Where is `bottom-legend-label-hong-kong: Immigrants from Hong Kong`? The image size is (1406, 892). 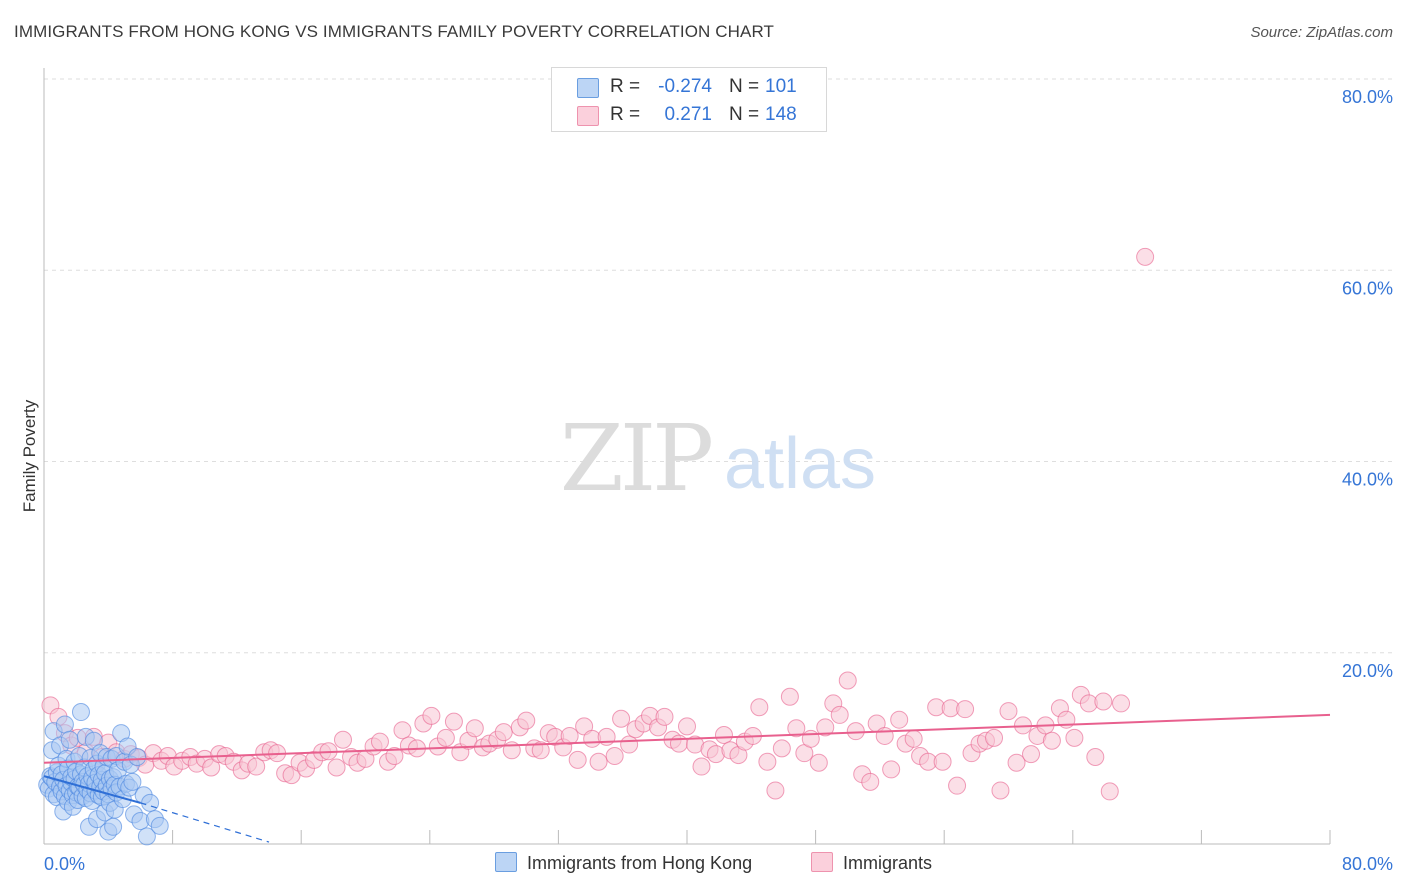 bottom-legend-label-hong-kong: Immigrants from Hong Kong is located at coordinates (640, 863).